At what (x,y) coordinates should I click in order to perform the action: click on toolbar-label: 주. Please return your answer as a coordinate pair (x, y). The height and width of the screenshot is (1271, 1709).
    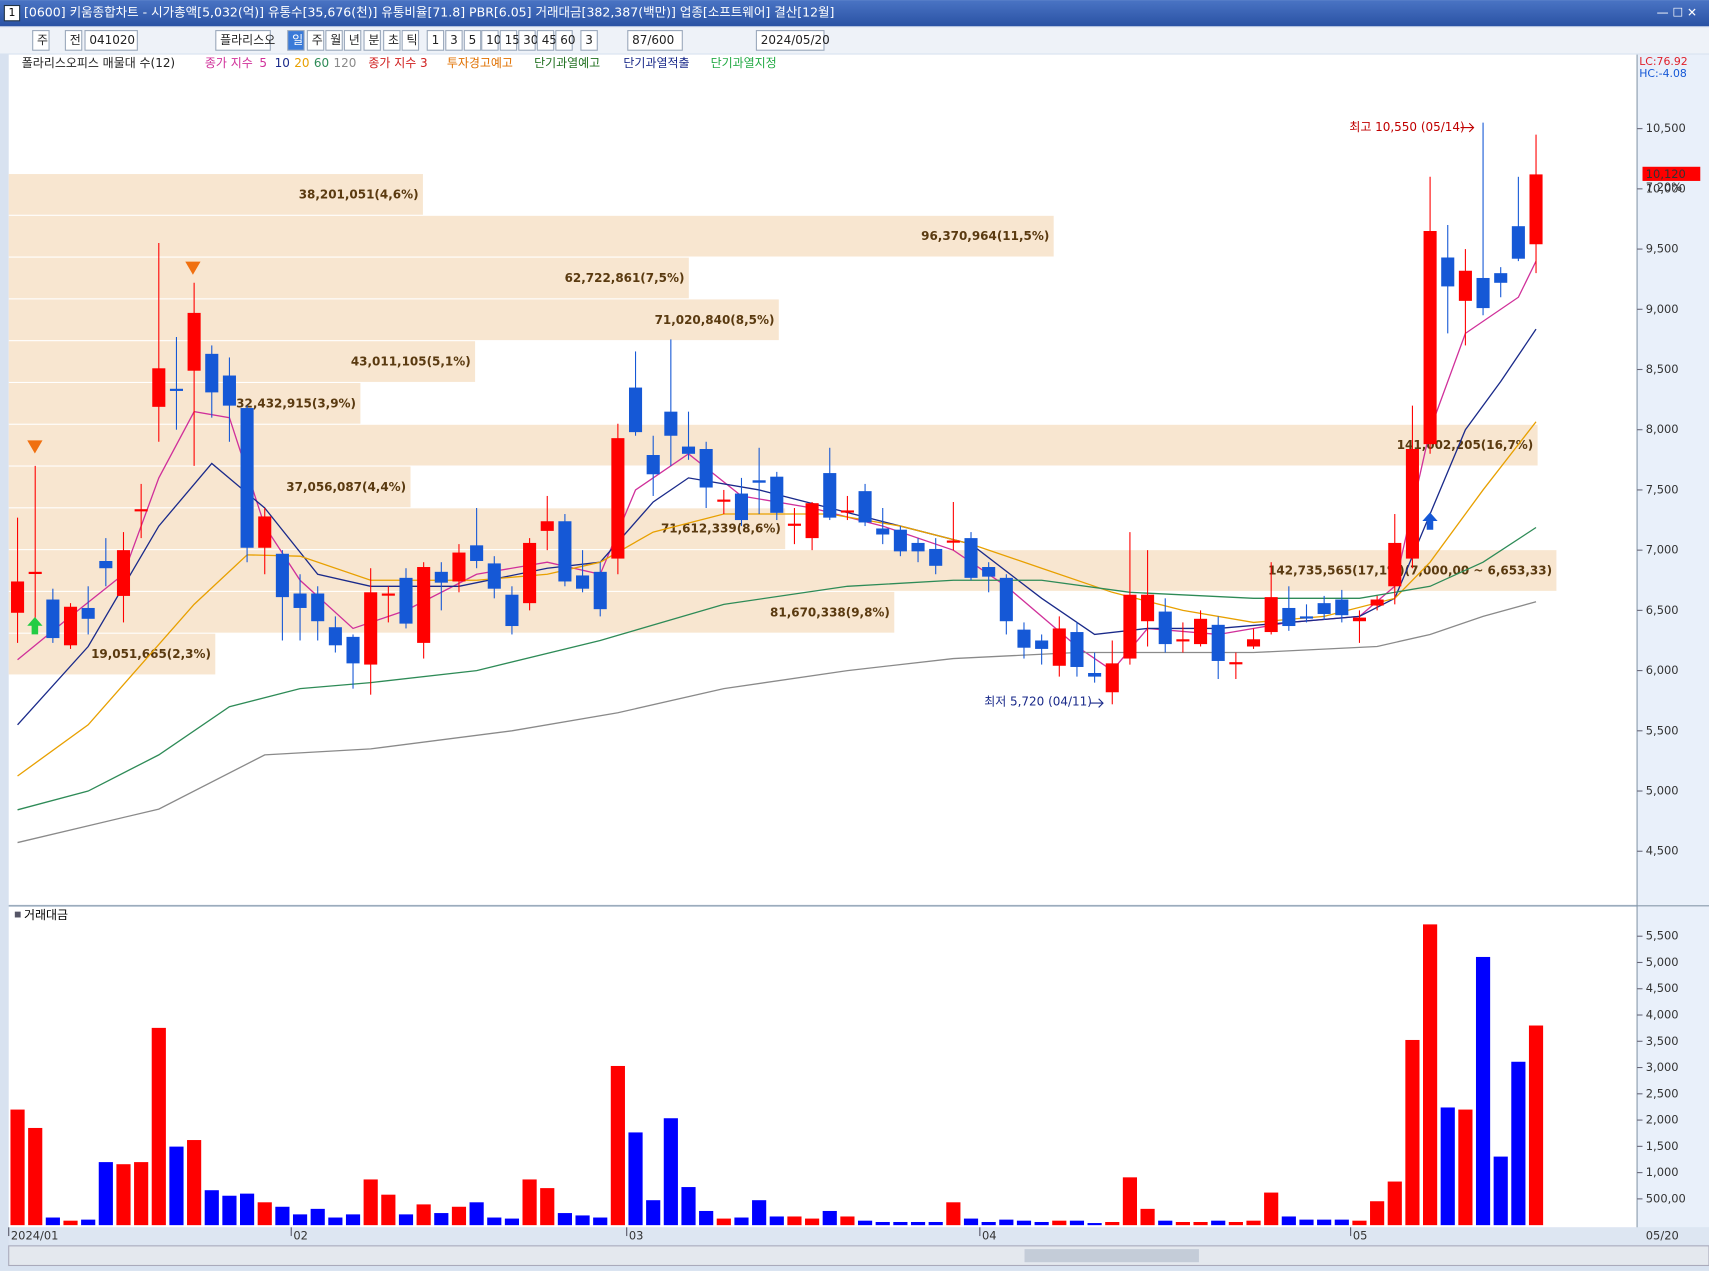
    Looking at the image, I should click on (42, 40).